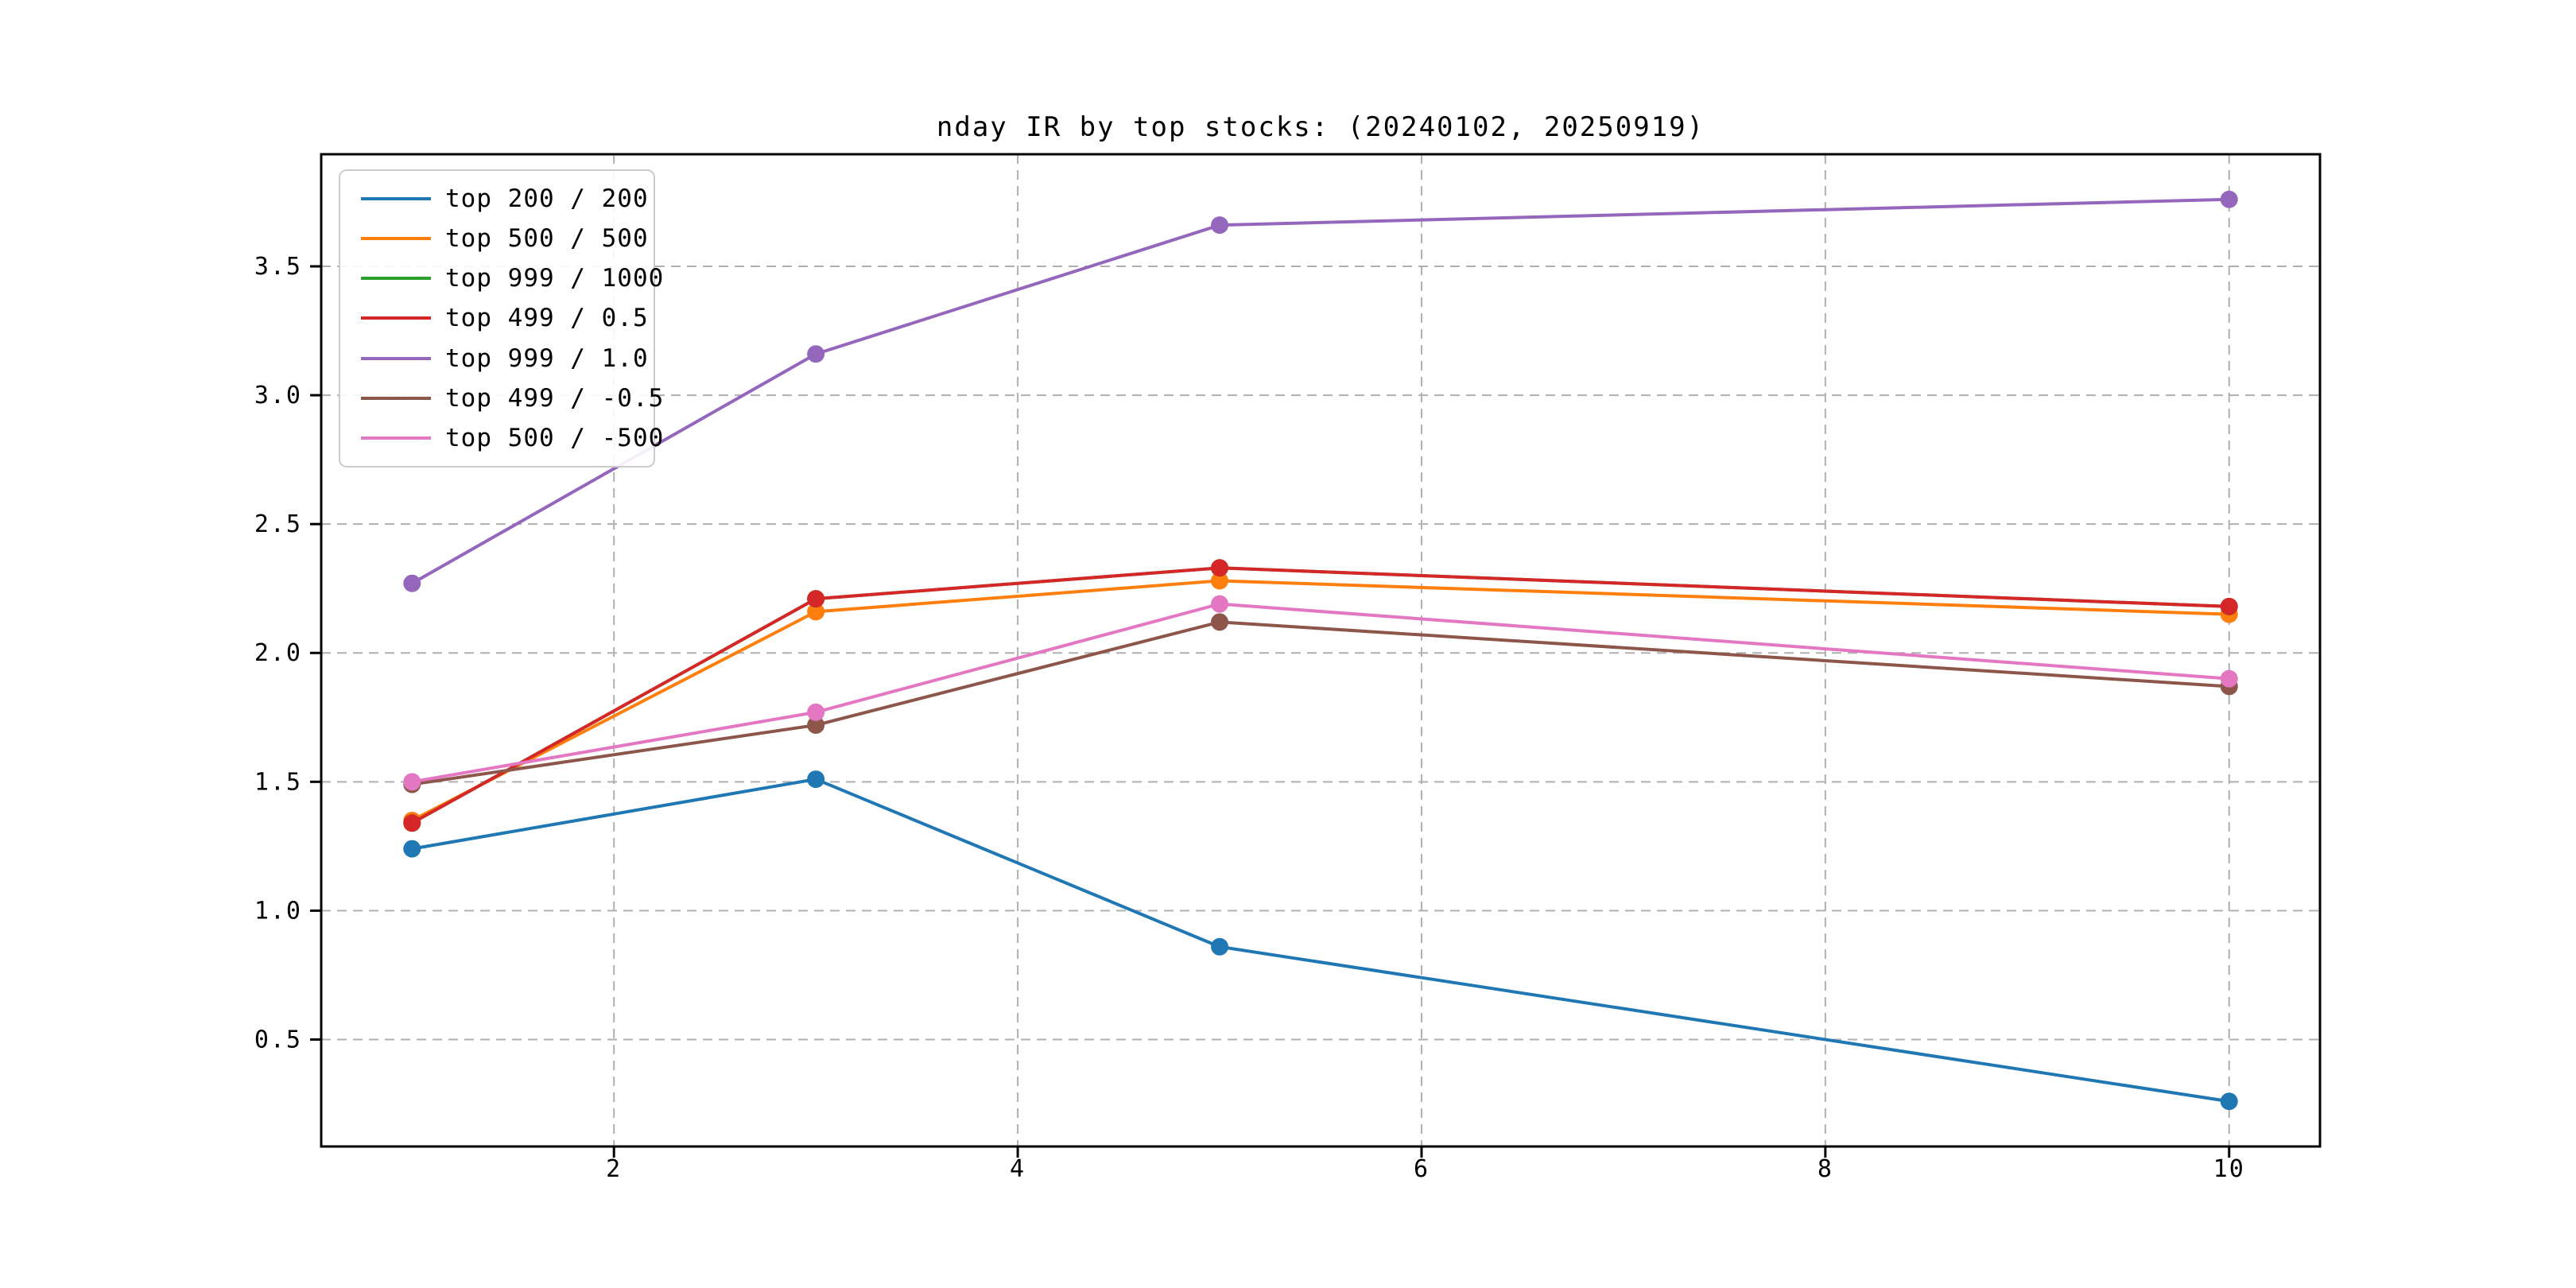 The image size is (2576, 1288). Describe the element at coordinates (1826, 1169) in the screenshot. I see `x-tick-label: 8` at that location.